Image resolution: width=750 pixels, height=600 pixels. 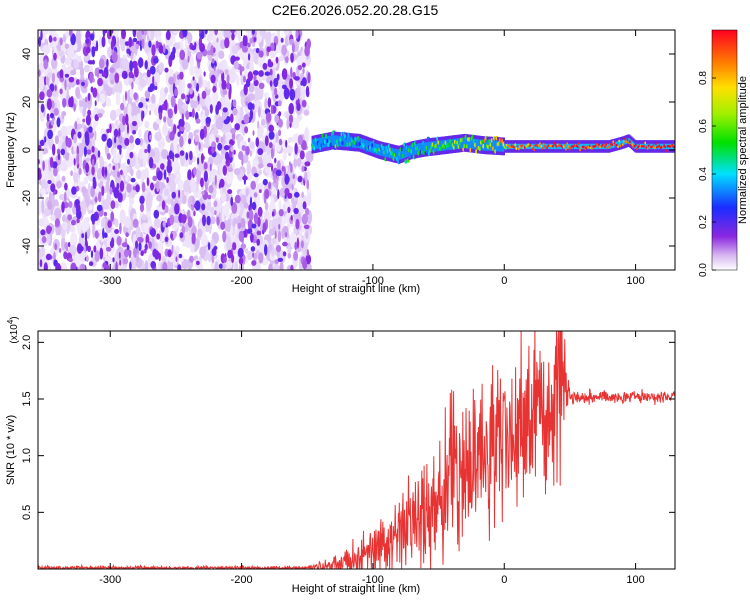 What do you see at coordinates (27, 342) in the screenshot?
I see `snr-ytick-label: 2.0` at bounding box center [27, 342].